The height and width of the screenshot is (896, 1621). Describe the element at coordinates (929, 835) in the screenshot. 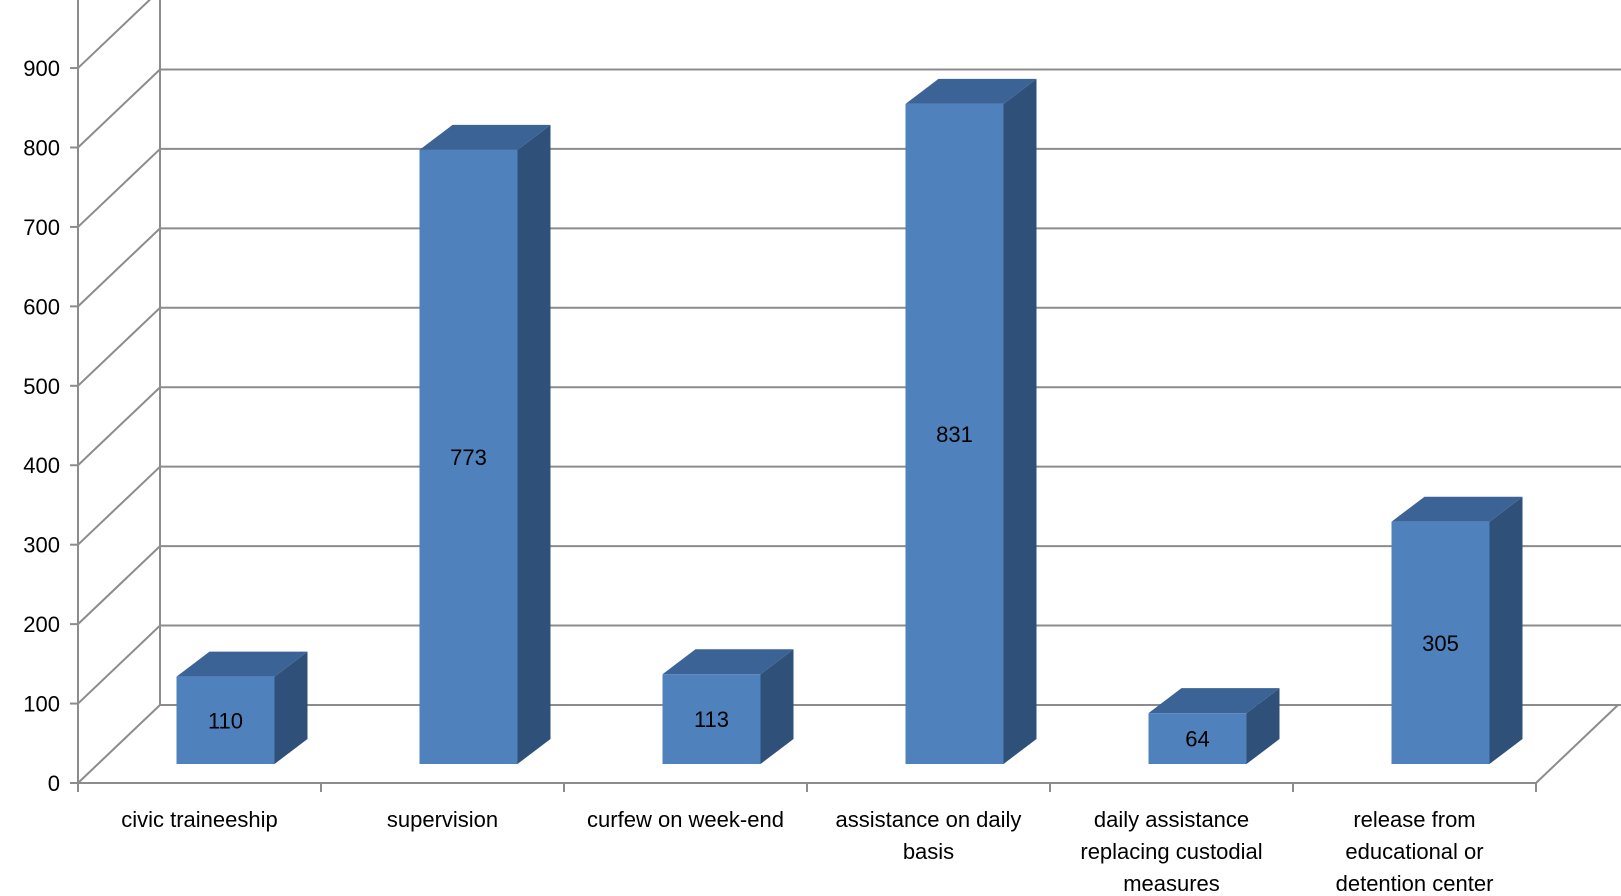

I see `x-tick-label: assistance on daily basis` at that location.